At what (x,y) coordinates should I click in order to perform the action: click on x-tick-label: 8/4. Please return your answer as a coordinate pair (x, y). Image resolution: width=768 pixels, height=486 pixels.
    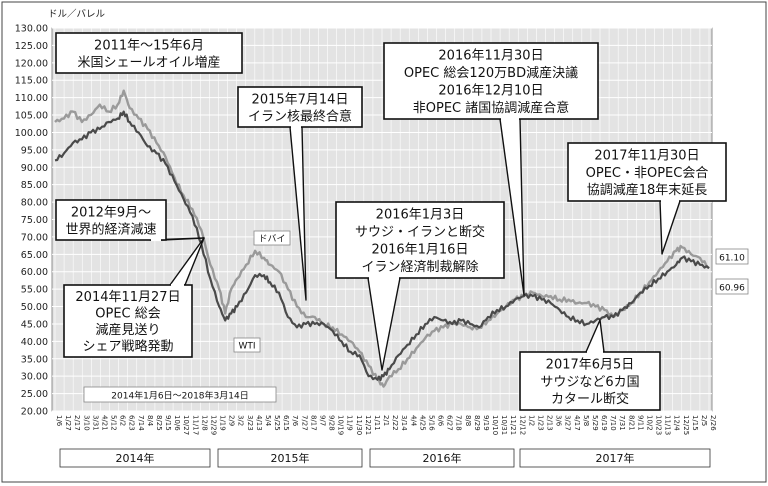
    Looking at the image, I should click on (150, 421).